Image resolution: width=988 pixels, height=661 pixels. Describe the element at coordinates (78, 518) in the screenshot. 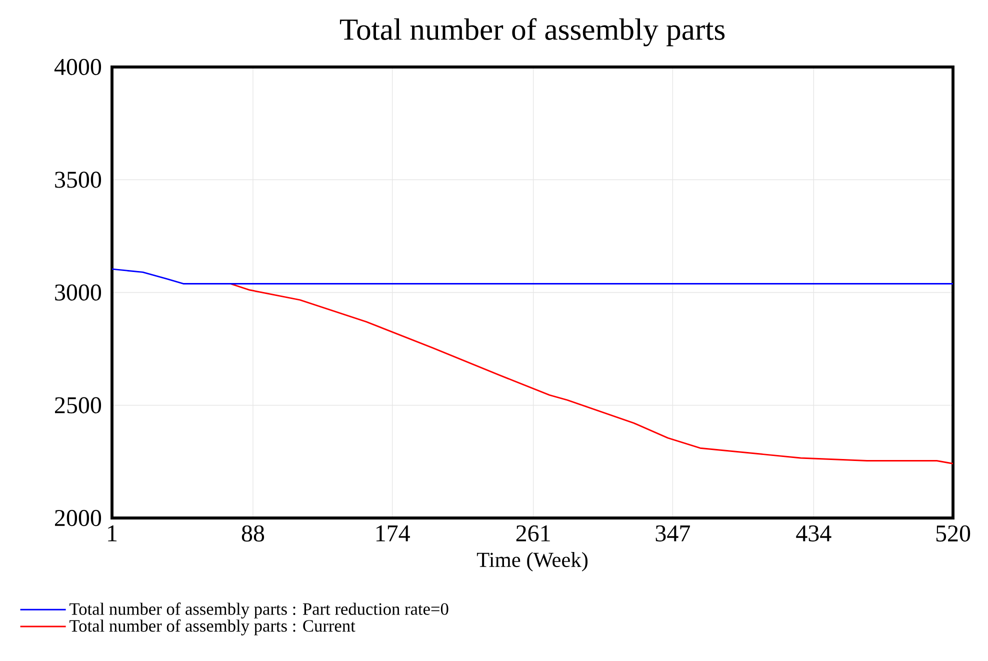

I see `y-tick-label: 2000` at that location.